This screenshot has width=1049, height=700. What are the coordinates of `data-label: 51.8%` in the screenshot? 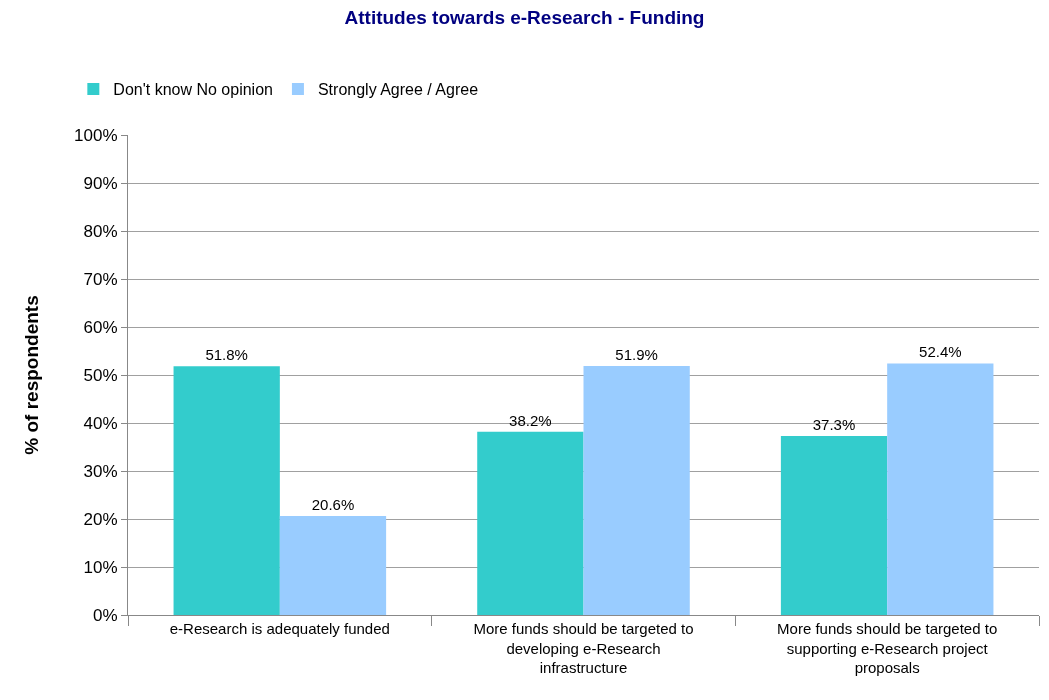 It's located at (226, 355).